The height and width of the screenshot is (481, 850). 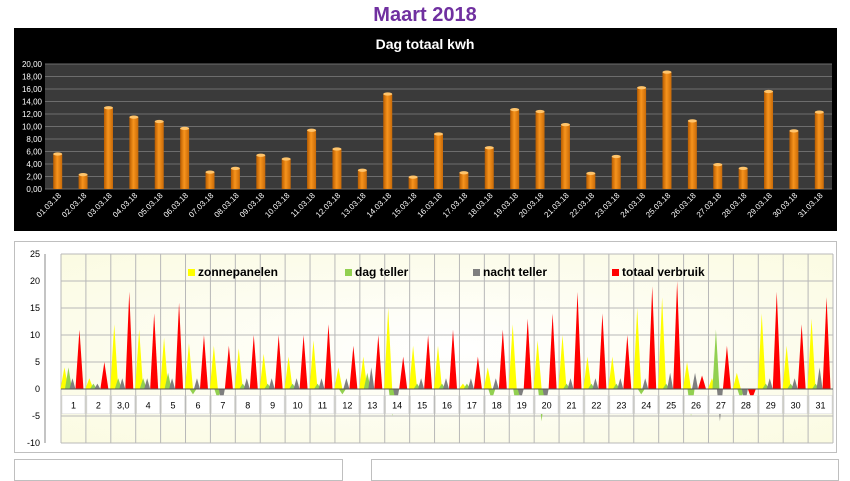 What do you see at coordinates (34, 164) in the screenshot?
I see `chart1-ytick-label: 4,00` at bounding box center [34, 164].